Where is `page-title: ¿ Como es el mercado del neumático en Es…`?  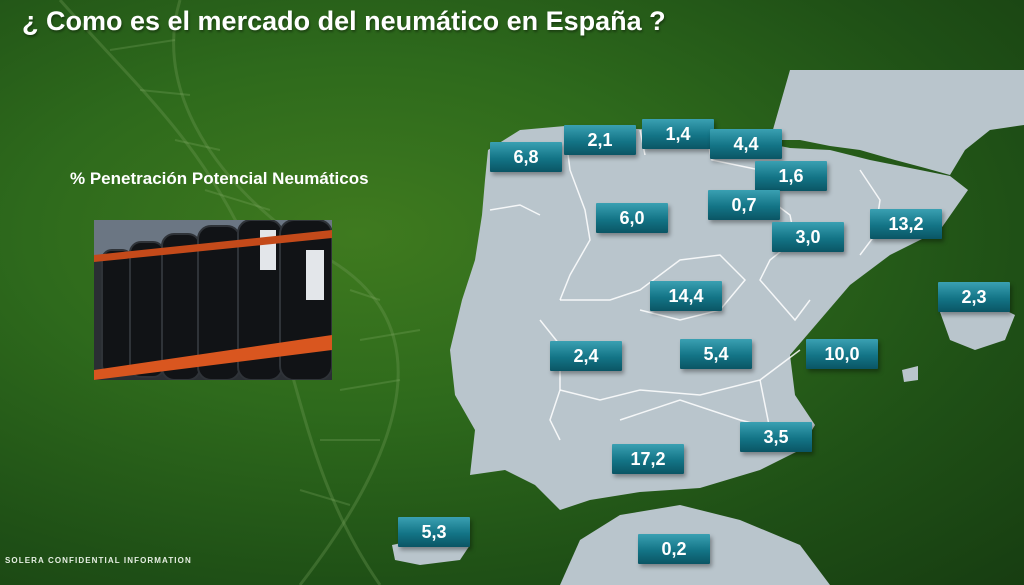 page-title: ¿ Como es el mercado del neumático en Es… is located at coordinates (344, 21).